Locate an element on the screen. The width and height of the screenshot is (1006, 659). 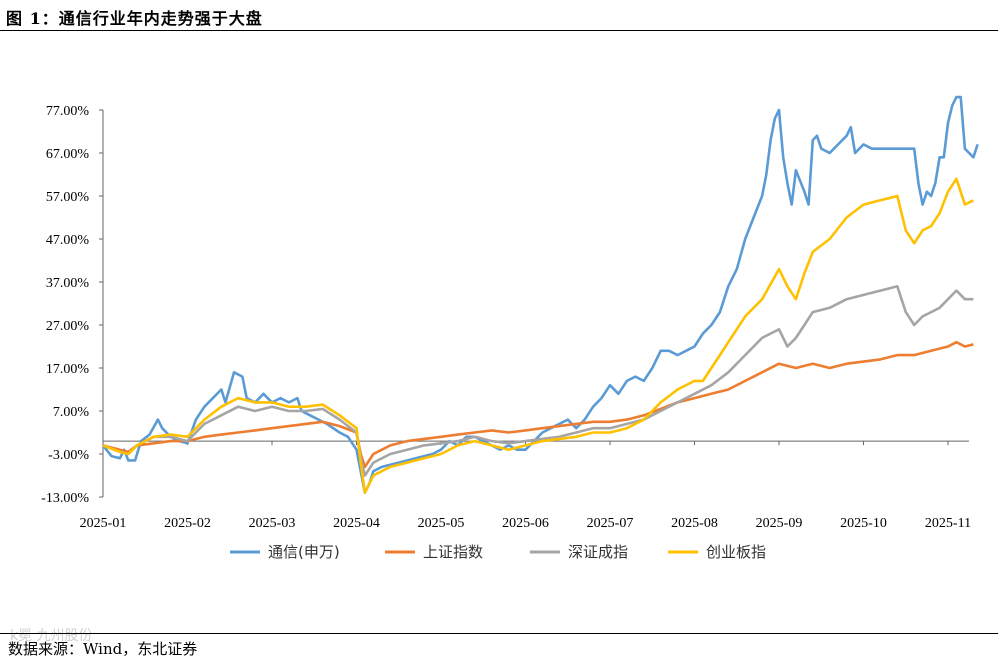
y-tick-label: 47.00% is located at coordinates (68, 240).